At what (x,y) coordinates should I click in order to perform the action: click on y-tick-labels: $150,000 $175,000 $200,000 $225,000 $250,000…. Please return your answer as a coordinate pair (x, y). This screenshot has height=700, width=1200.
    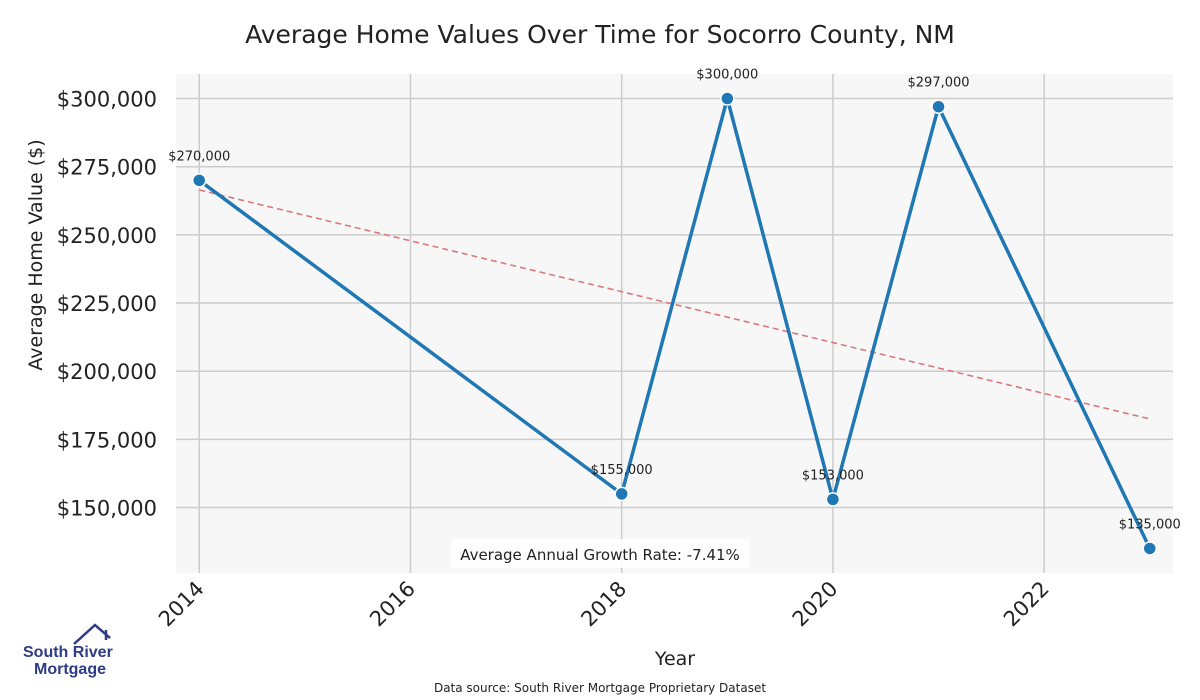
    Looking at the image, I should click on (107, 304).